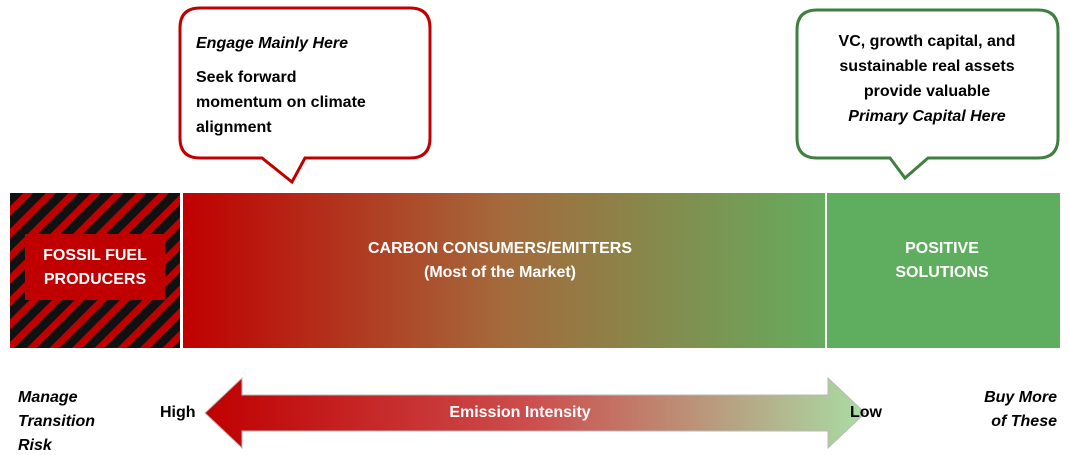  I want to click on right-note: of These, so click(1024, 421).